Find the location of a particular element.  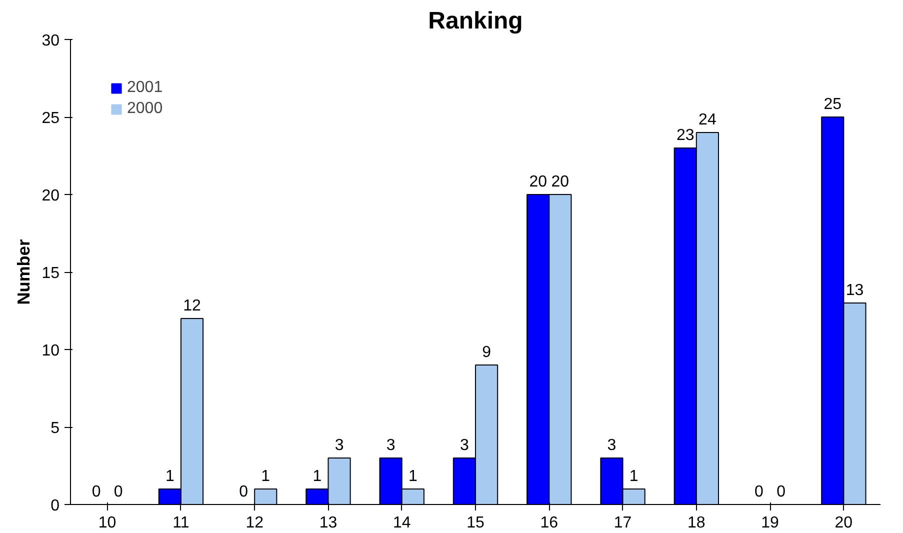

x-tick-label: 13 is located at coordinates (328, 523).